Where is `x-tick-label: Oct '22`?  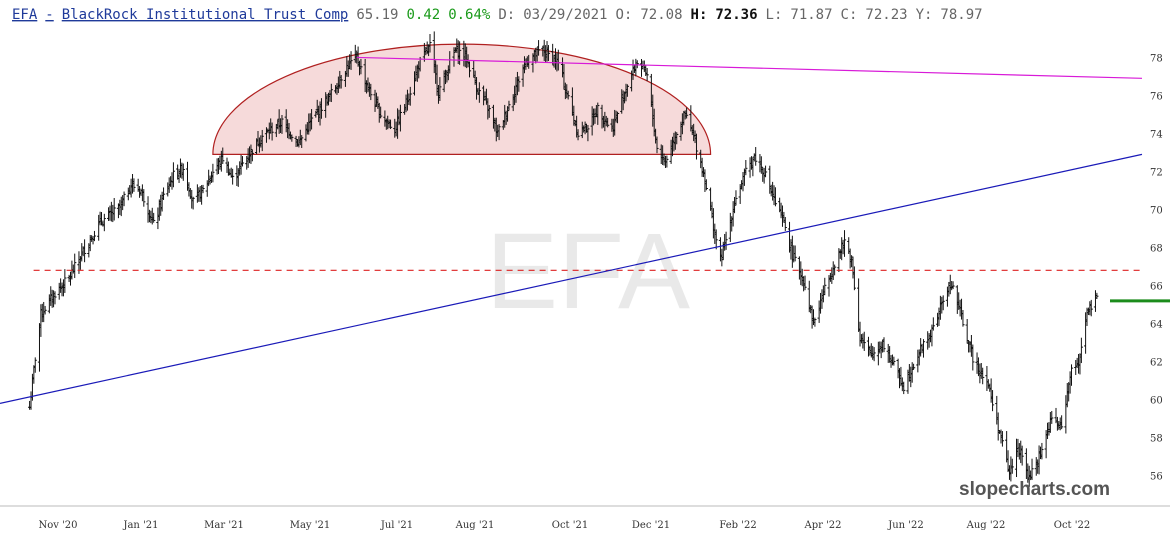
x-tick-label: Oct '22 is located at coordinates (1072, 525).